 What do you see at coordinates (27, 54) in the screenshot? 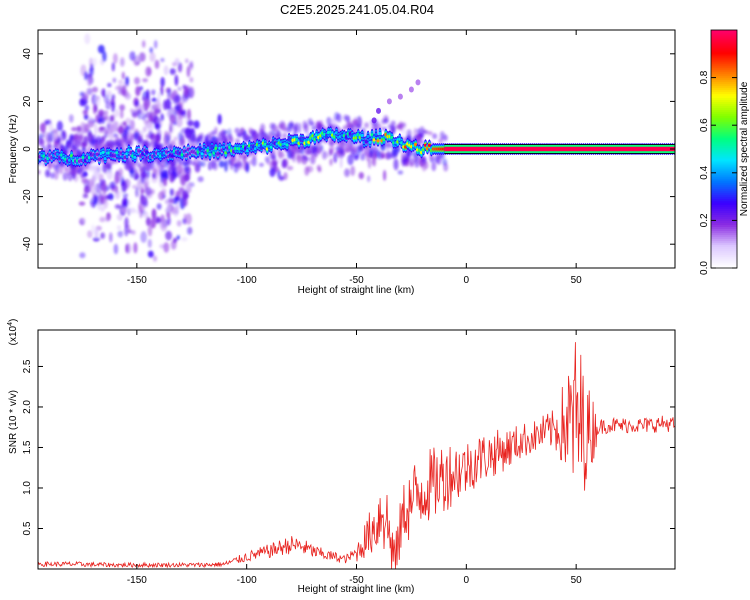
I see `spectrogram-y-tick-label: 40` at bounding box center [27, 54].